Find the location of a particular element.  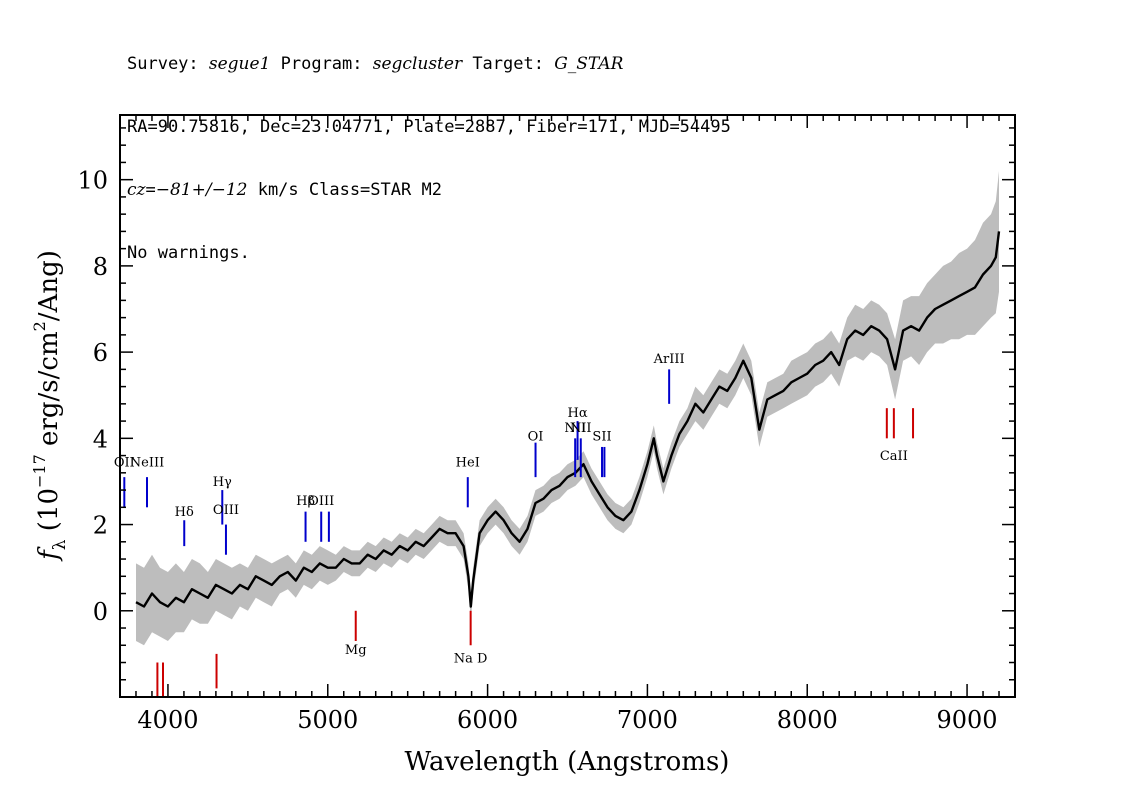

y-tick-label: 4 is located at coordinates (100, 439).